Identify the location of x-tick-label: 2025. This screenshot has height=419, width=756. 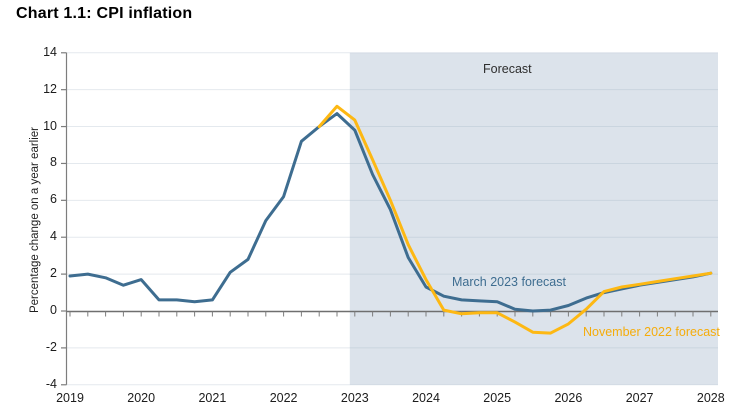
(497, 398).